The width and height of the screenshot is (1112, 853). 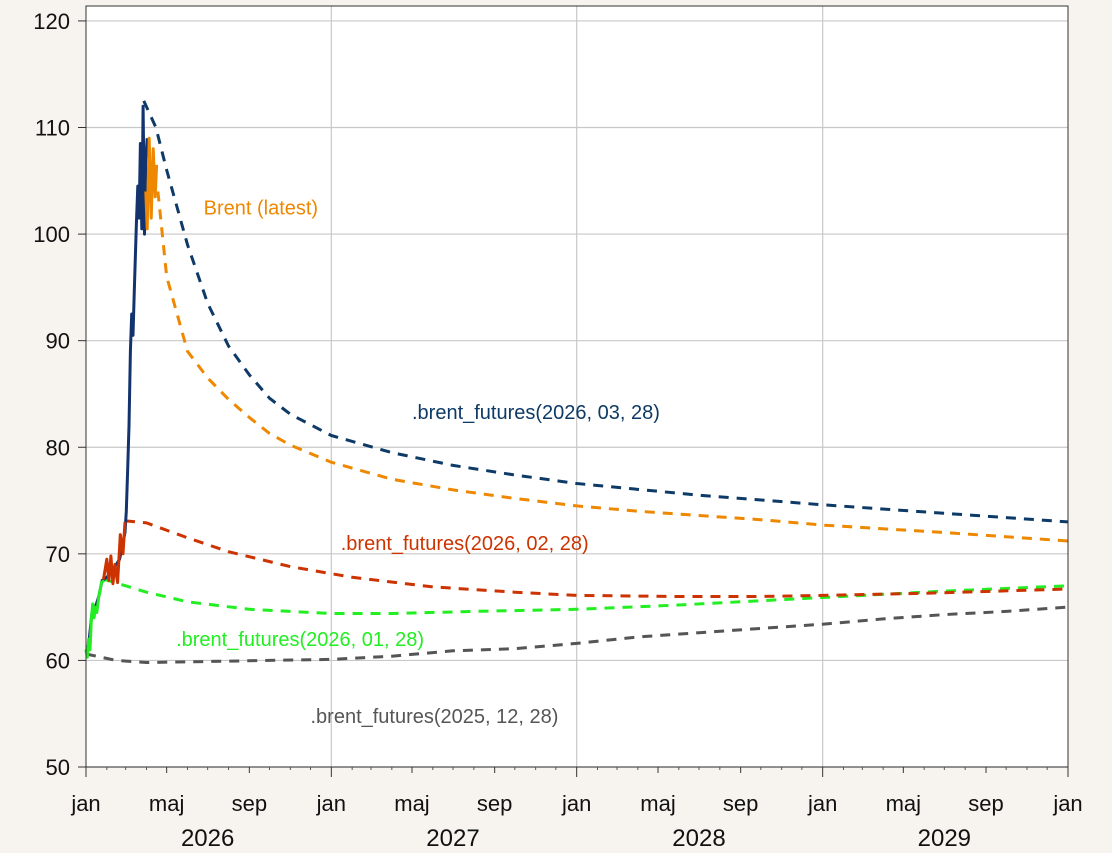 I want to click on y-tick-label: 110, so click(x=52, y=128).